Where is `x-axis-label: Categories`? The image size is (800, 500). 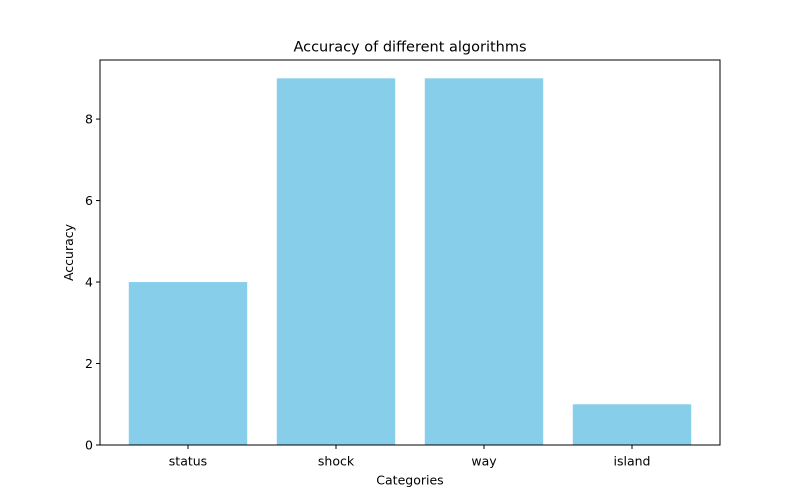 x-axis-label: Categories is located at coordinates (409, 480).